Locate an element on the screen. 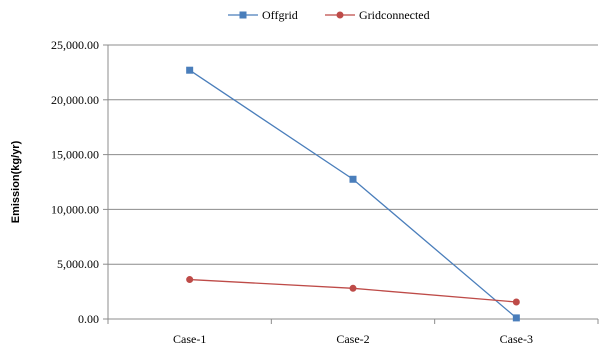  legend-entry: Gridconnected is located at coordinates (377, 15).